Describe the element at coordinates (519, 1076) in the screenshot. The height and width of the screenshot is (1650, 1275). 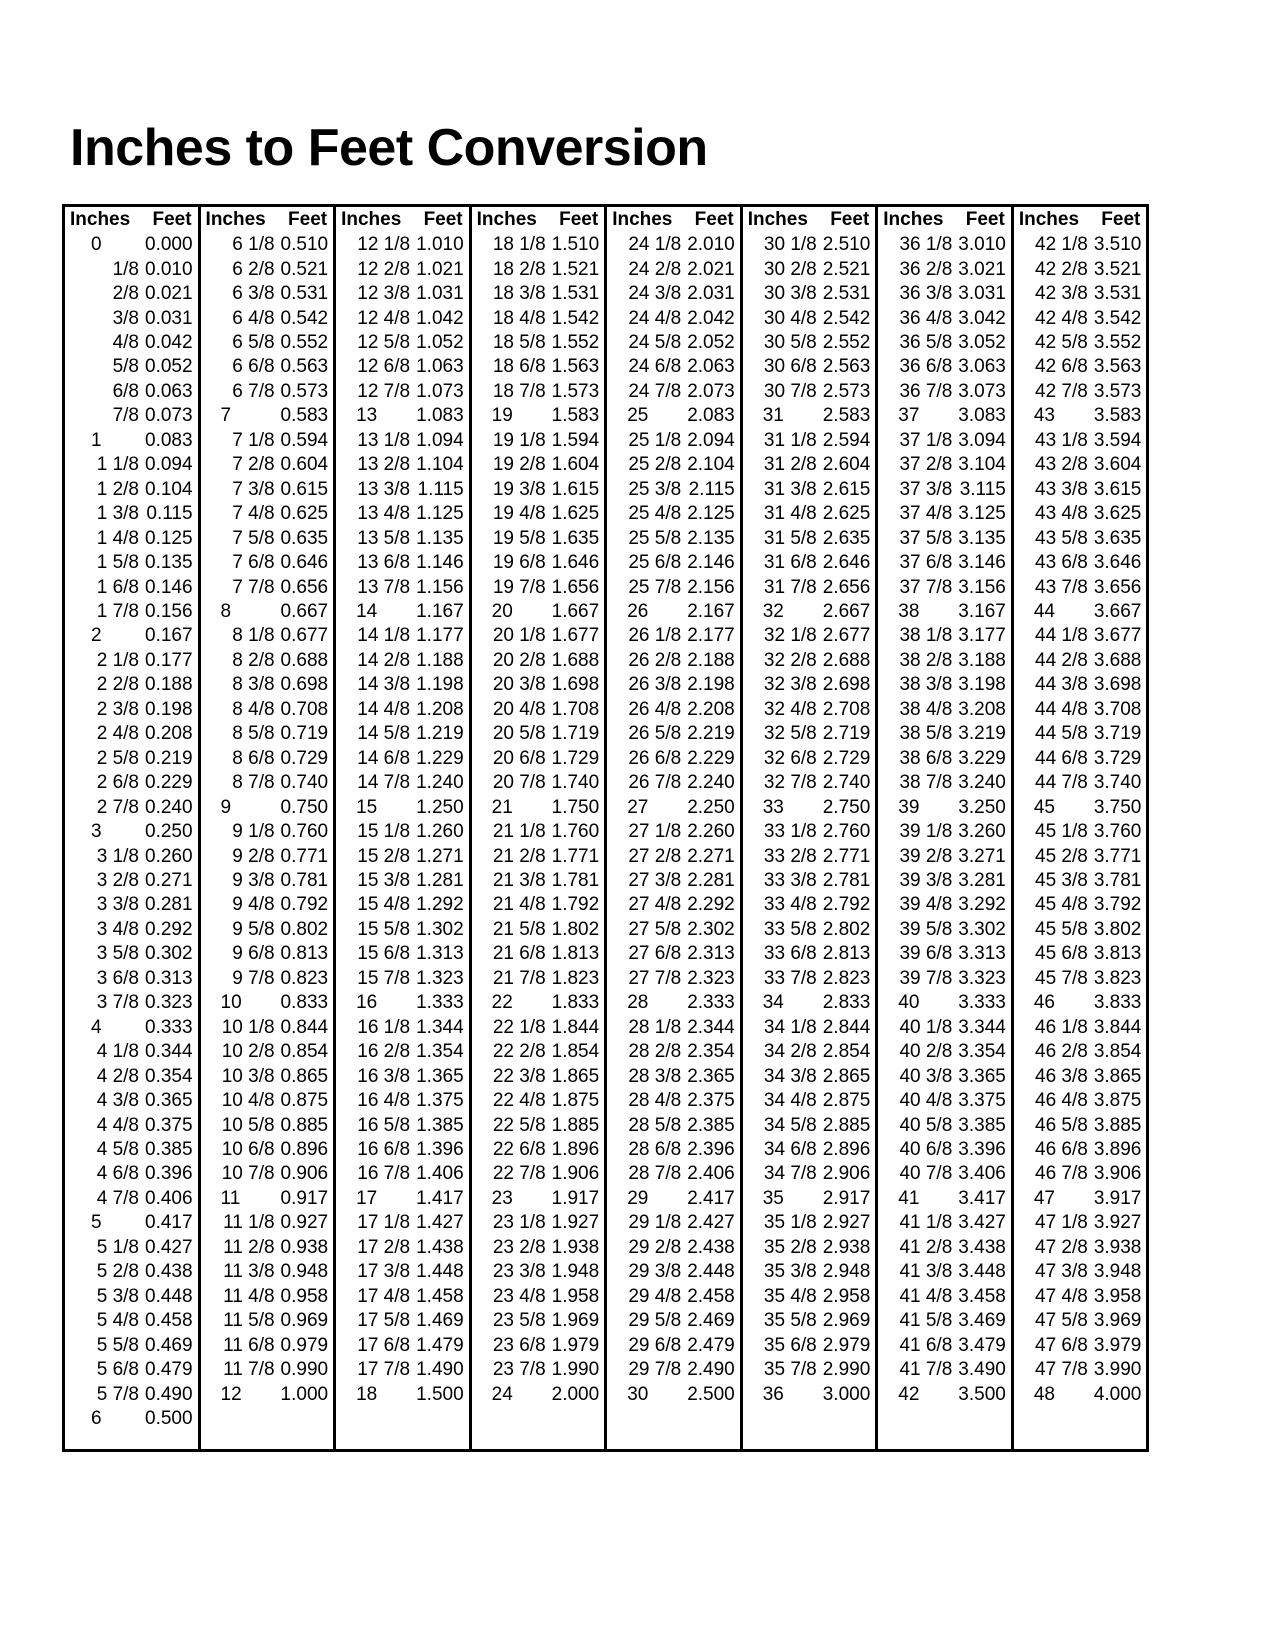
I see `inches-cell: 22 3/8` at that location.